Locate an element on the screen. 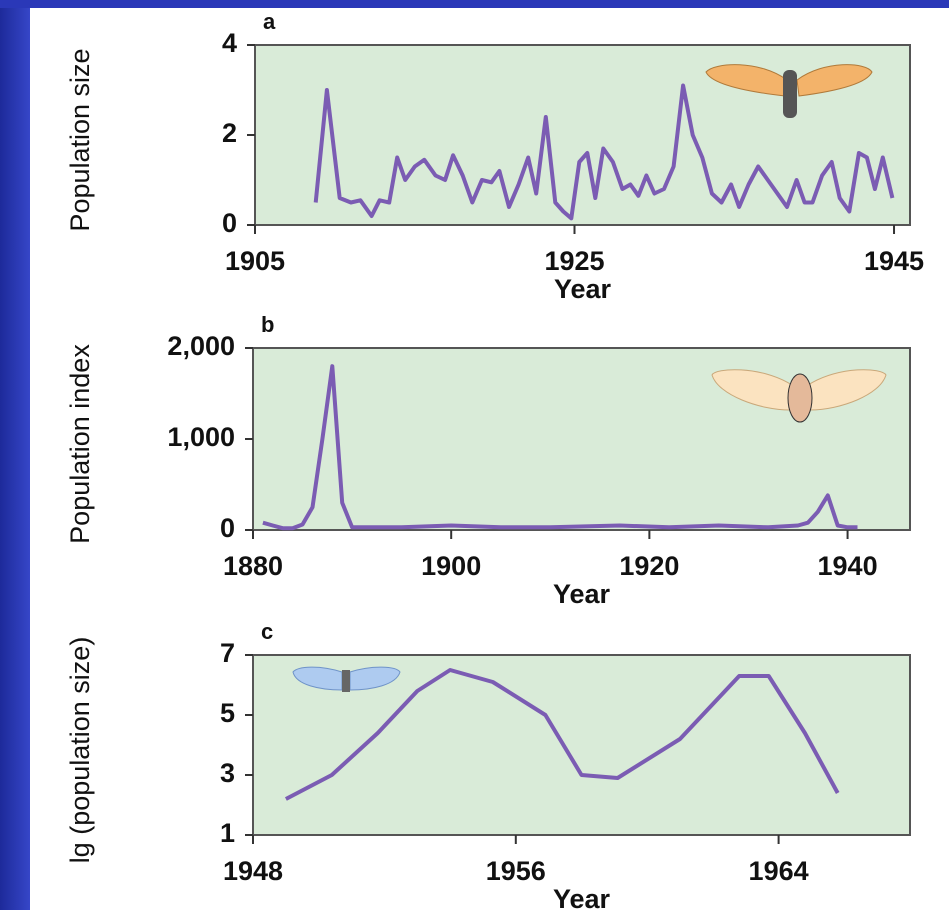 The width and height of the screenshot is (949, 910). x-tick-label: 1925 is located at coordinates (574, 261).